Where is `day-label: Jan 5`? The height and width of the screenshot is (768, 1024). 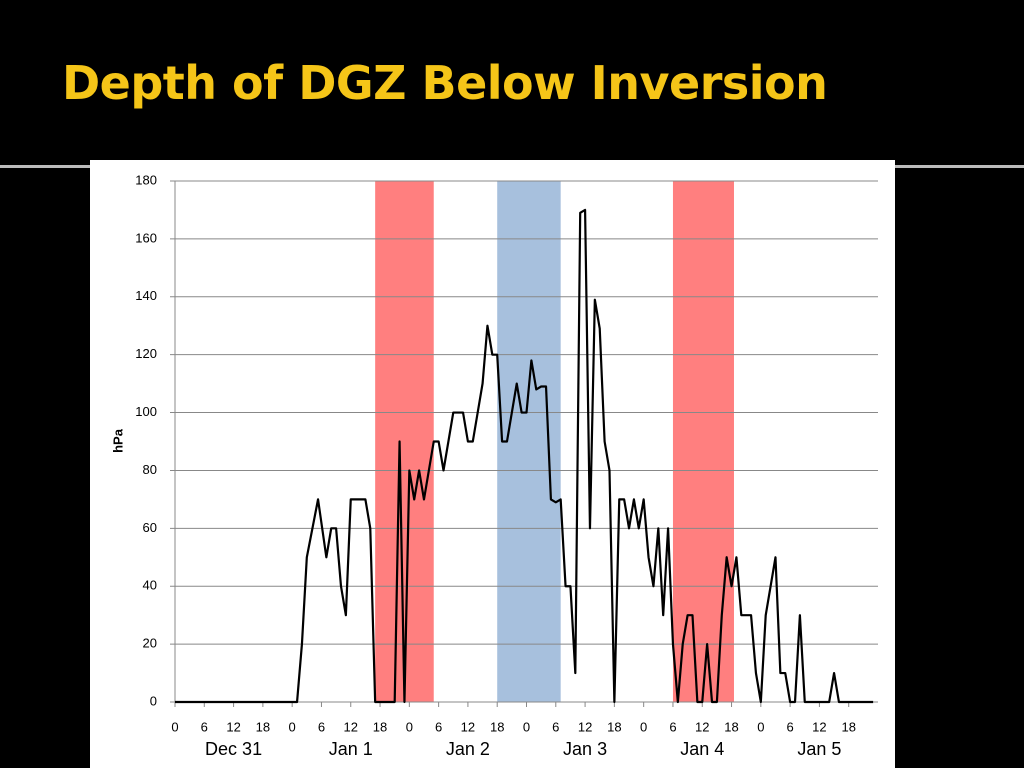 day-label: Jan 5 is located at coordinates (819, 749).